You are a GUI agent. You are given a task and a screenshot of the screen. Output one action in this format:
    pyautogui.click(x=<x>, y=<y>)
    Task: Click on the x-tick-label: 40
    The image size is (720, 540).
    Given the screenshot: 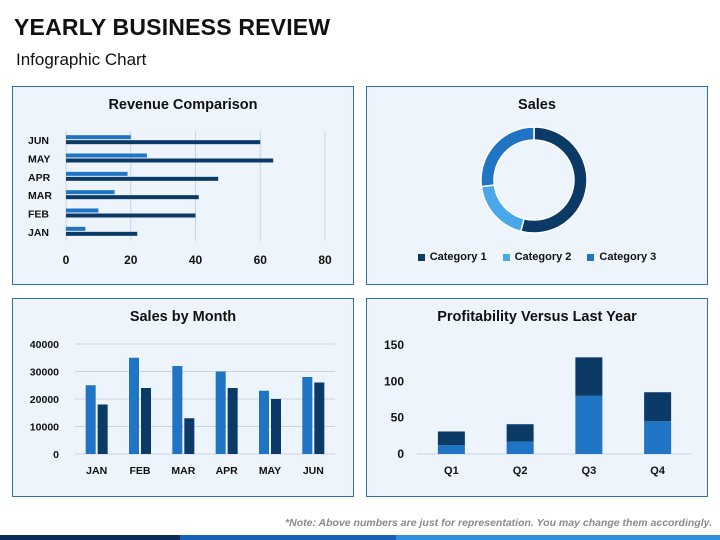 What is the action you would take?
    pyautogui.click(x=196, y=260)
    